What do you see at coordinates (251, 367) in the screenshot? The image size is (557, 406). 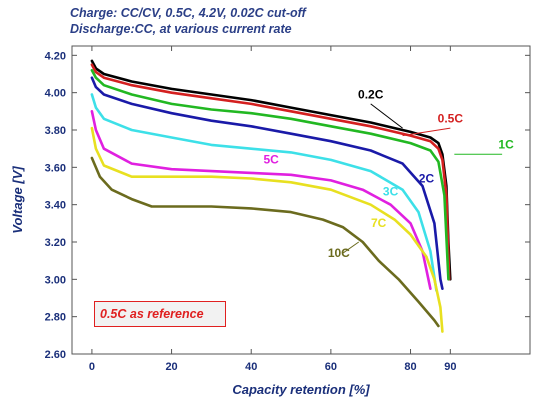 I see `x-tick-label: 40` at bounding box center [251, 367].